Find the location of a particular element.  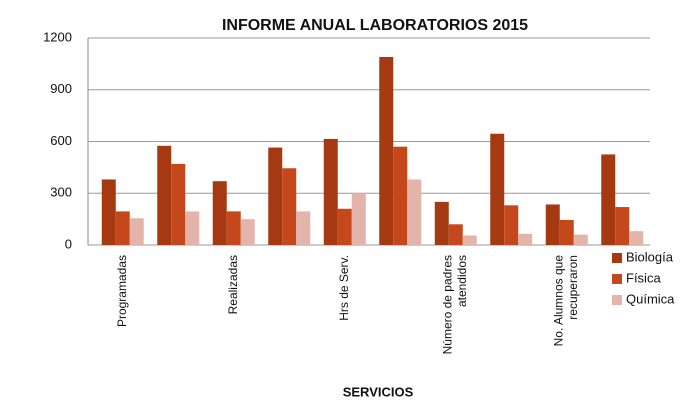

y-tick-label: 0 is located at coordinates (68, 243).